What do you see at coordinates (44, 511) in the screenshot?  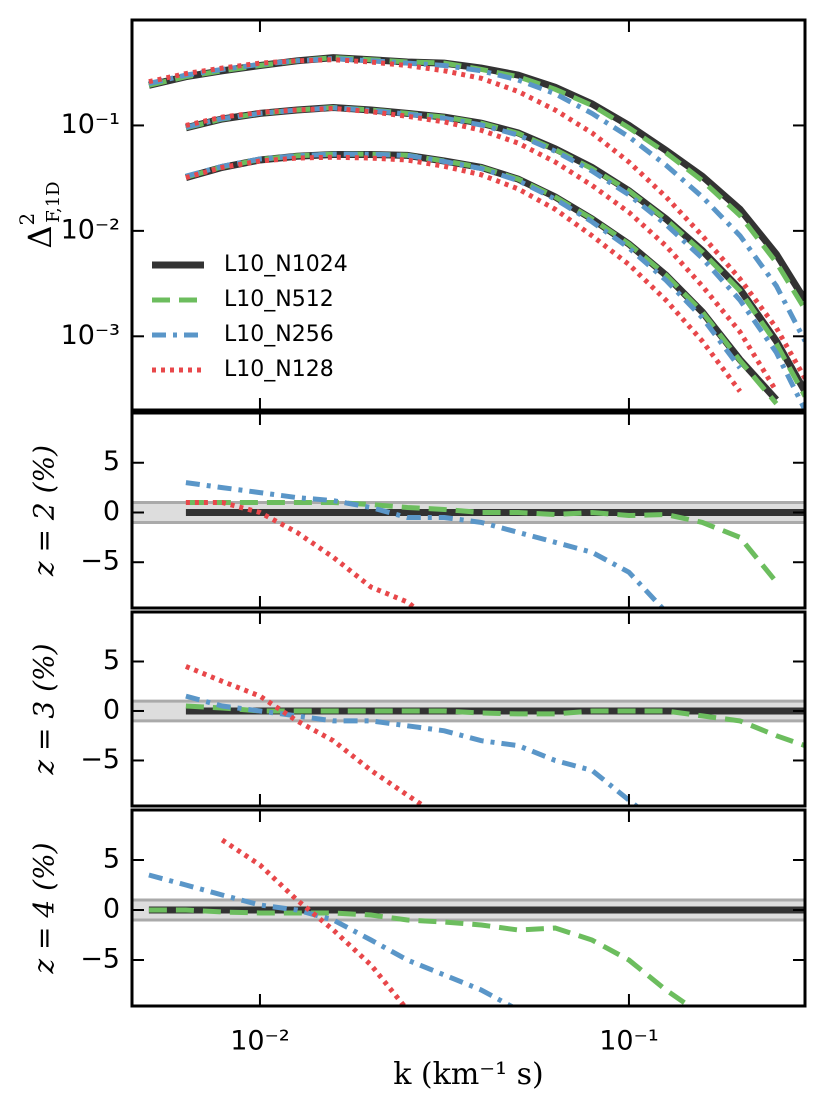 I see `y-axis-label: z = 2 (%)` at bounding box center [44, 511].